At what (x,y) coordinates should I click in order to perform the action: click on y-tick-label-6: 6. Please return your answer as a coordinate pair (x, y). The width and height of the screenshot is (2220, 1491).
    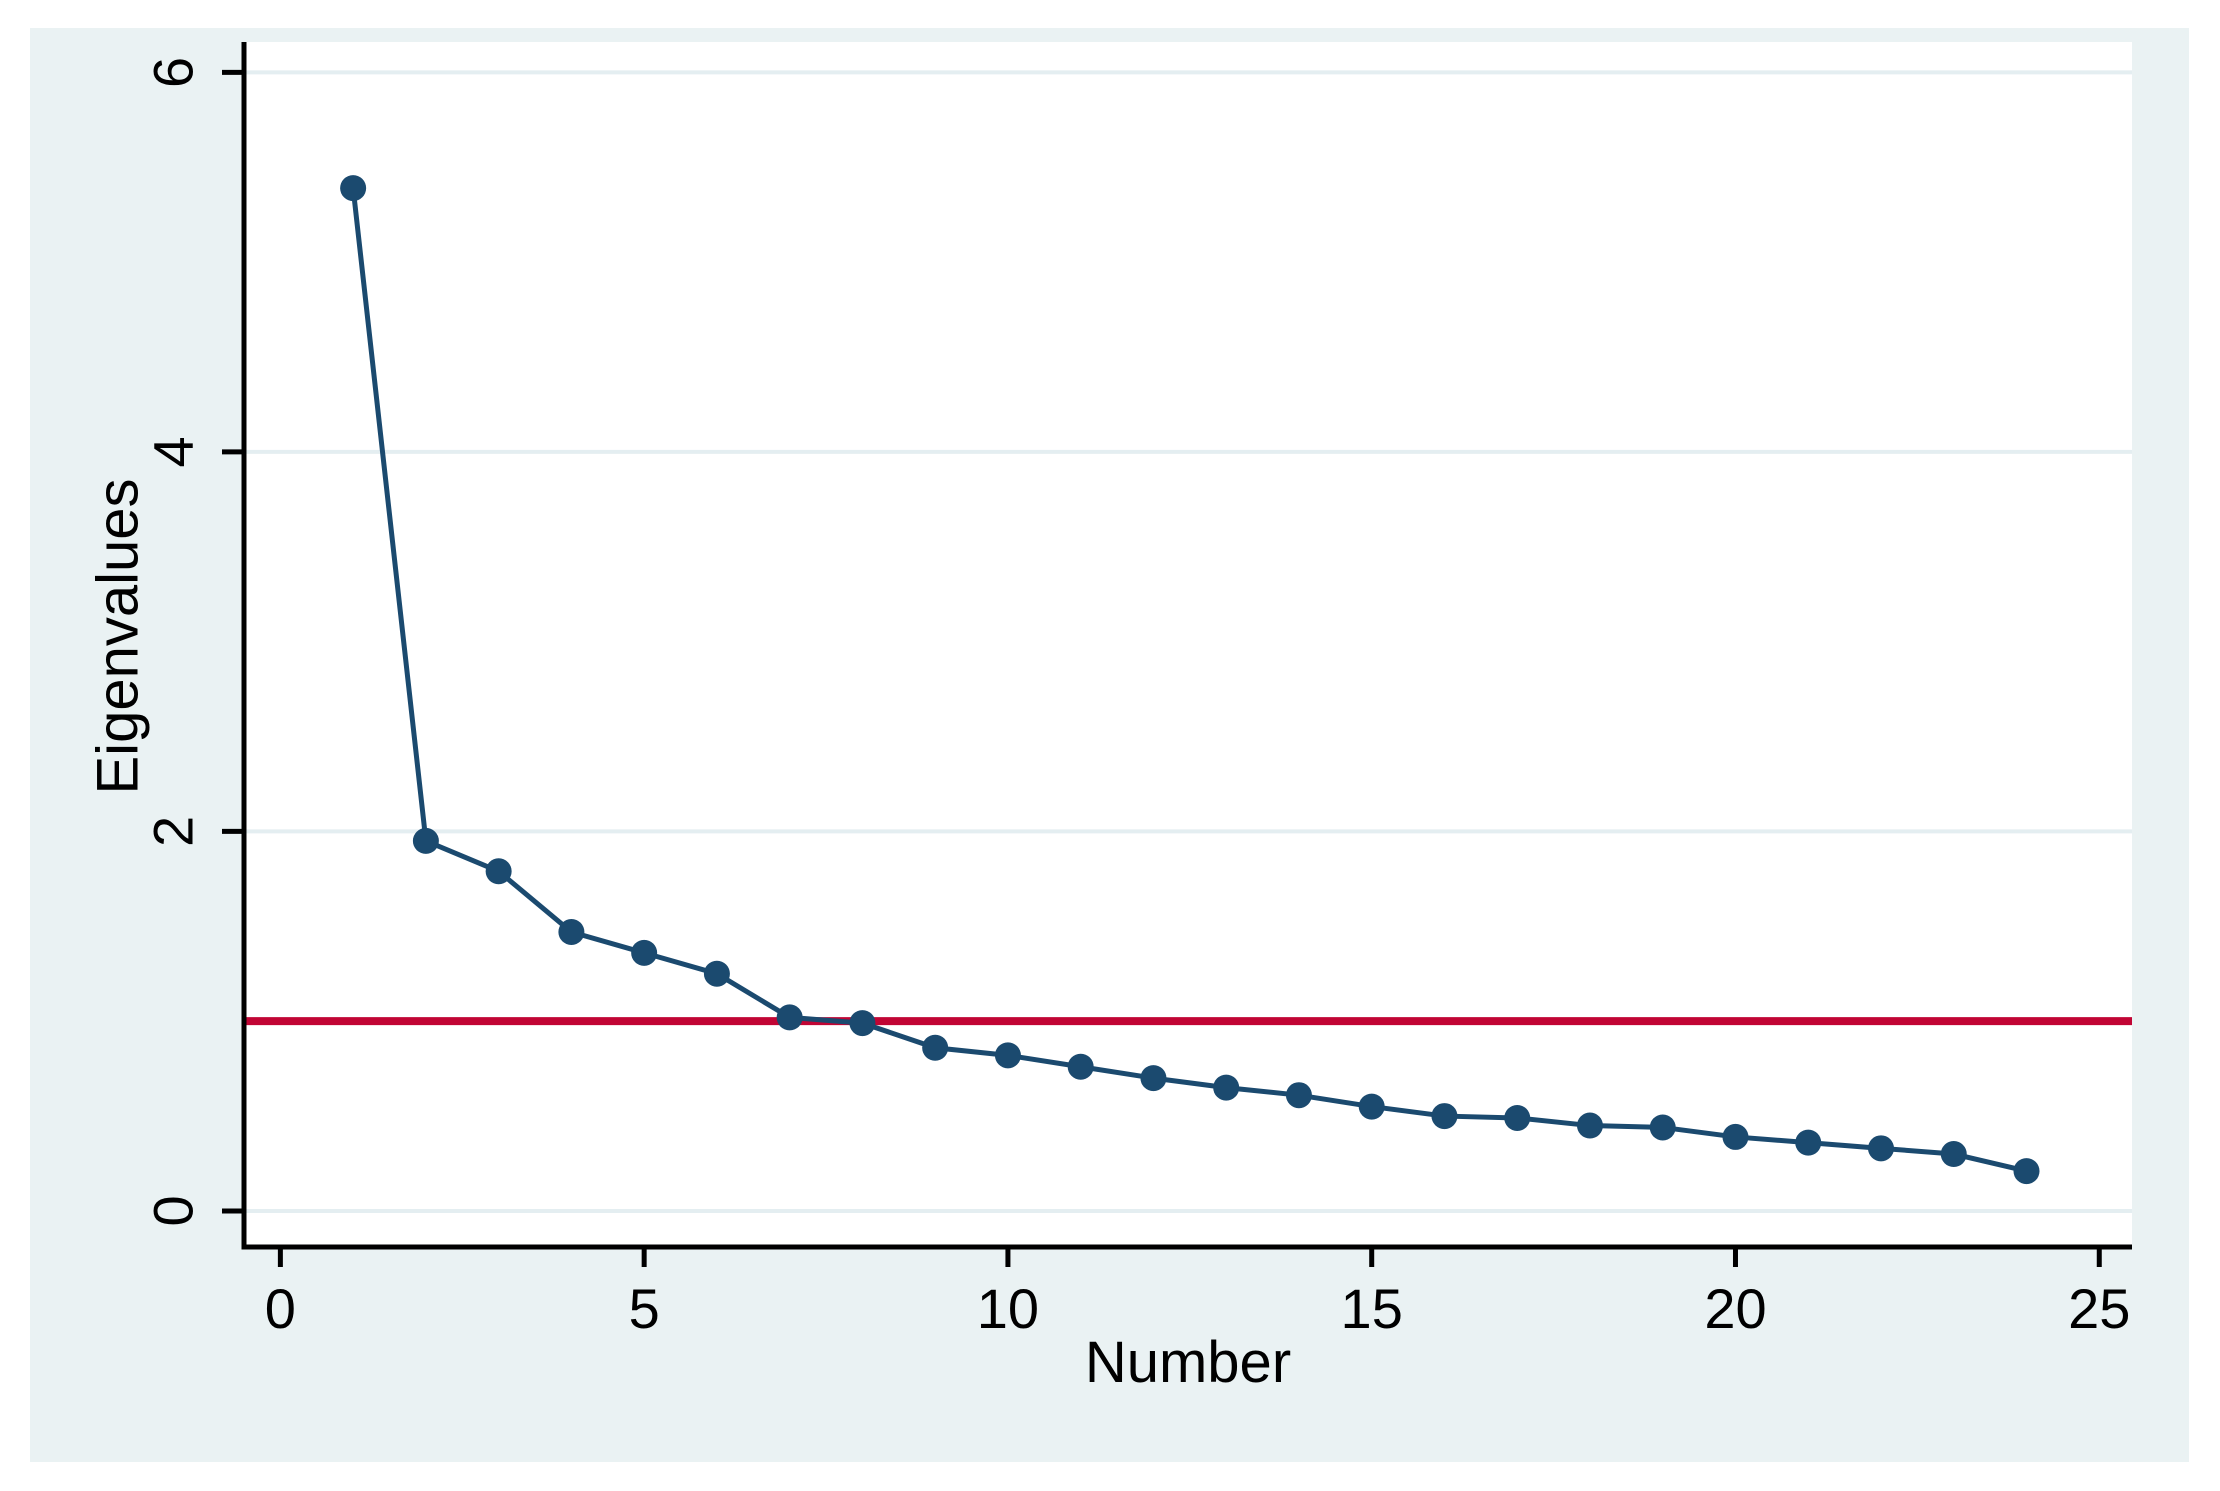
    Looking at the image, I should click on (173, 72).